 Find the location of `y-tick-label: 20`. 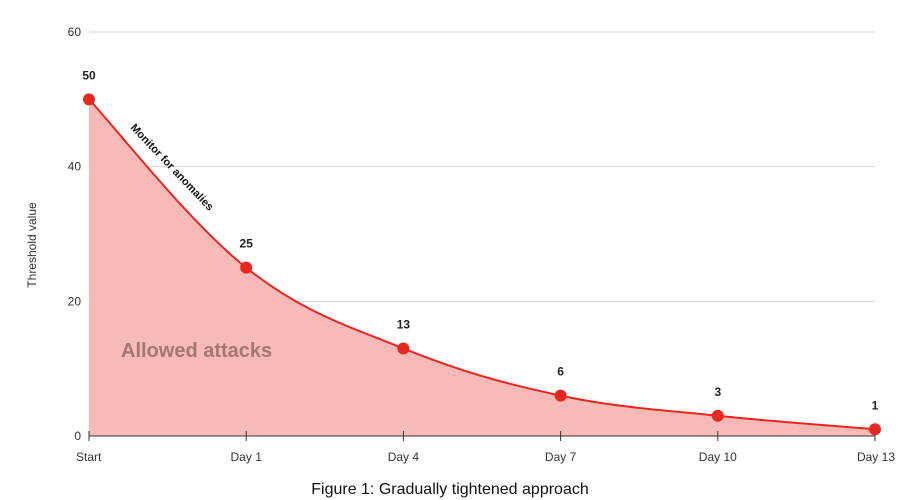

y-tick-label: 20 is located at coordinates (75, 301).